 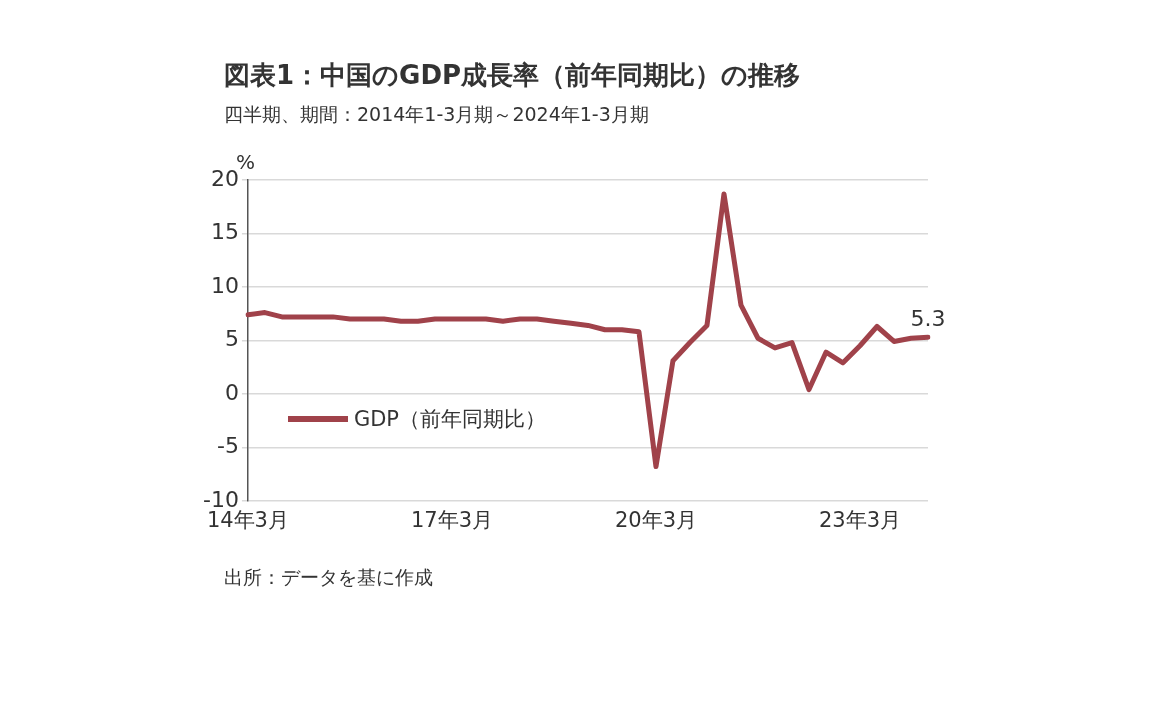 I want to click on x-tick-label: 20年3月, so click(x=656, y=519).